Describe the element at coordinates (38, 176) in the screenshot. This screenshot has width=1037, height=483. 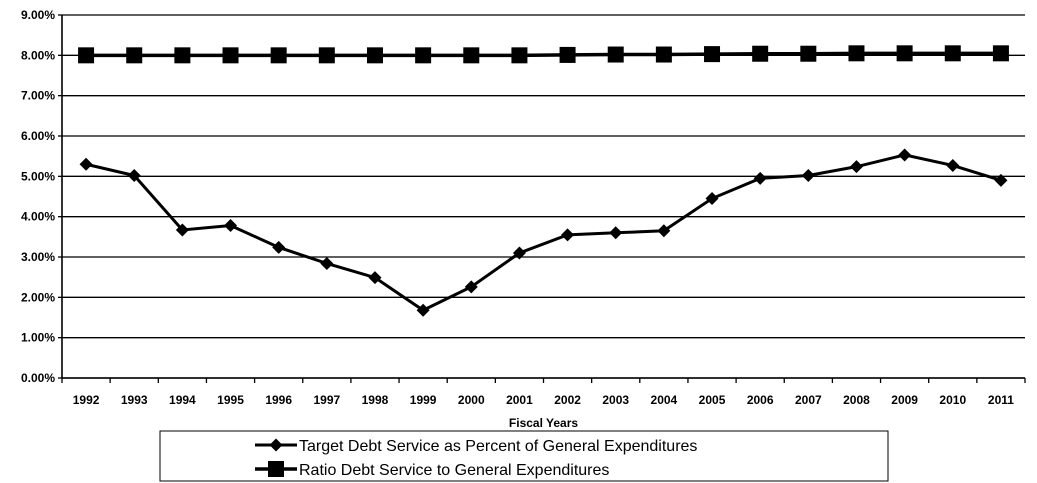
I see `y-tick-label: 5.00%` at that location.